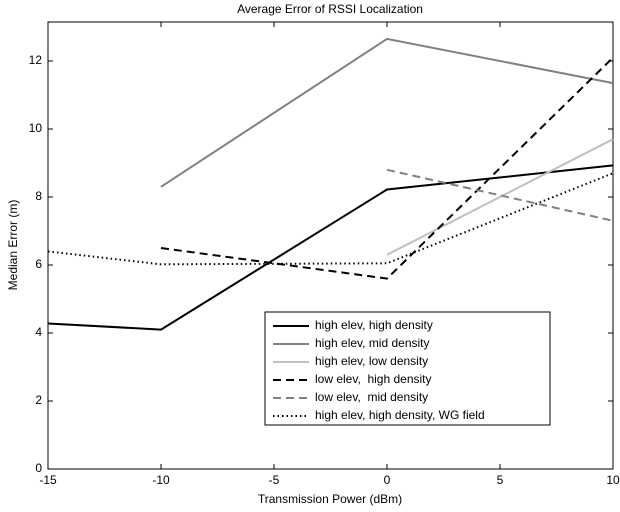  I want to click on y-tick-label: 12, so click(36, 60).